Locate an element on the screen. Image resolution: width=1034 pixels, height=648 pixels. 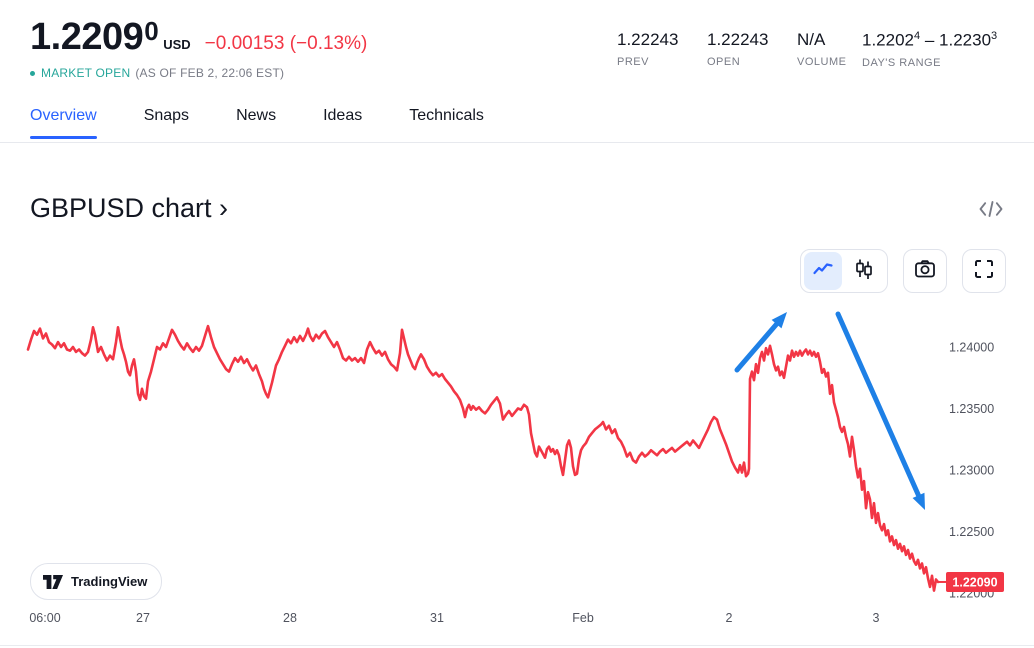
arrow-up-annotation-head is located at coordinates (779, 320).